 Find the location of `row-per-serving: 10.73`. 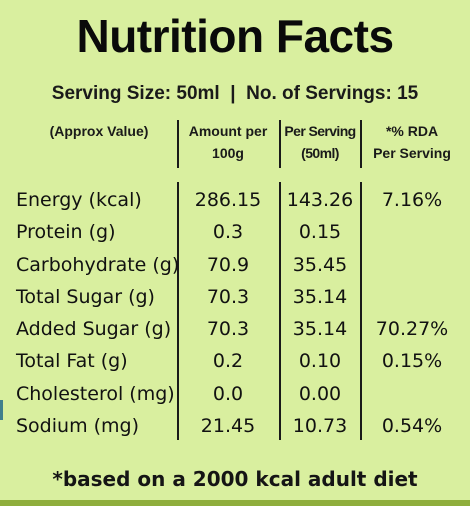

row-per-serving: 10.73 is located at coordinates (320, 426).